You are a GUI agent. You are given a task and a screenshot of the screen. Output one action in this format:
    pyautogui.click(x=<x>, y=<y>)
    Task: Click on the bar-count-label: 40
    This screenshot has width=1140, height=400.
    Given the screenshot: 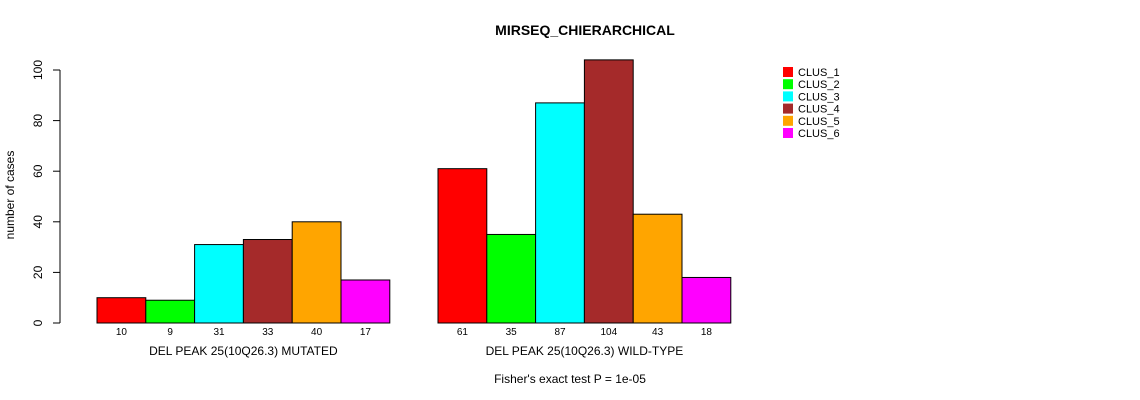 What is the action you would take?
    pyautogui.click(x=317, y=332)
    